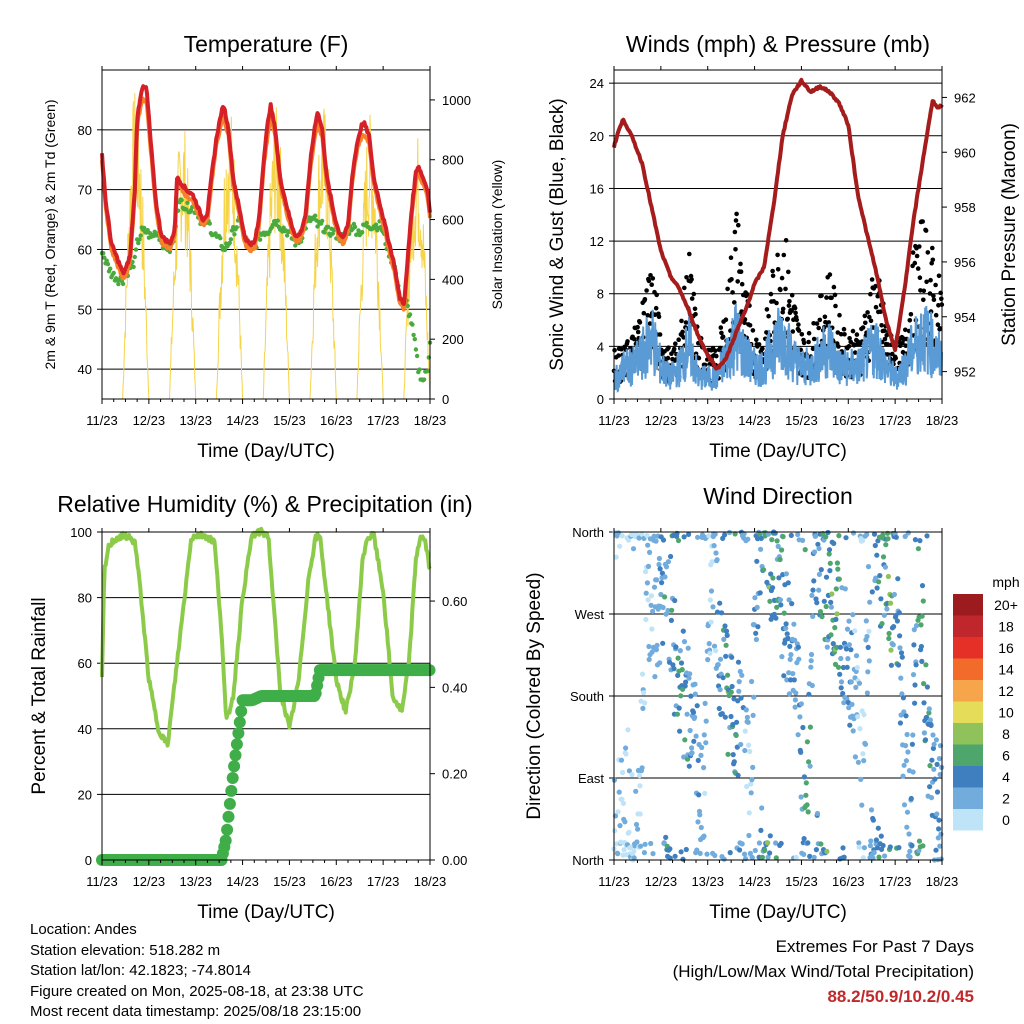  I want to click on temperature-ytick-label: 60, so click(85, 249).